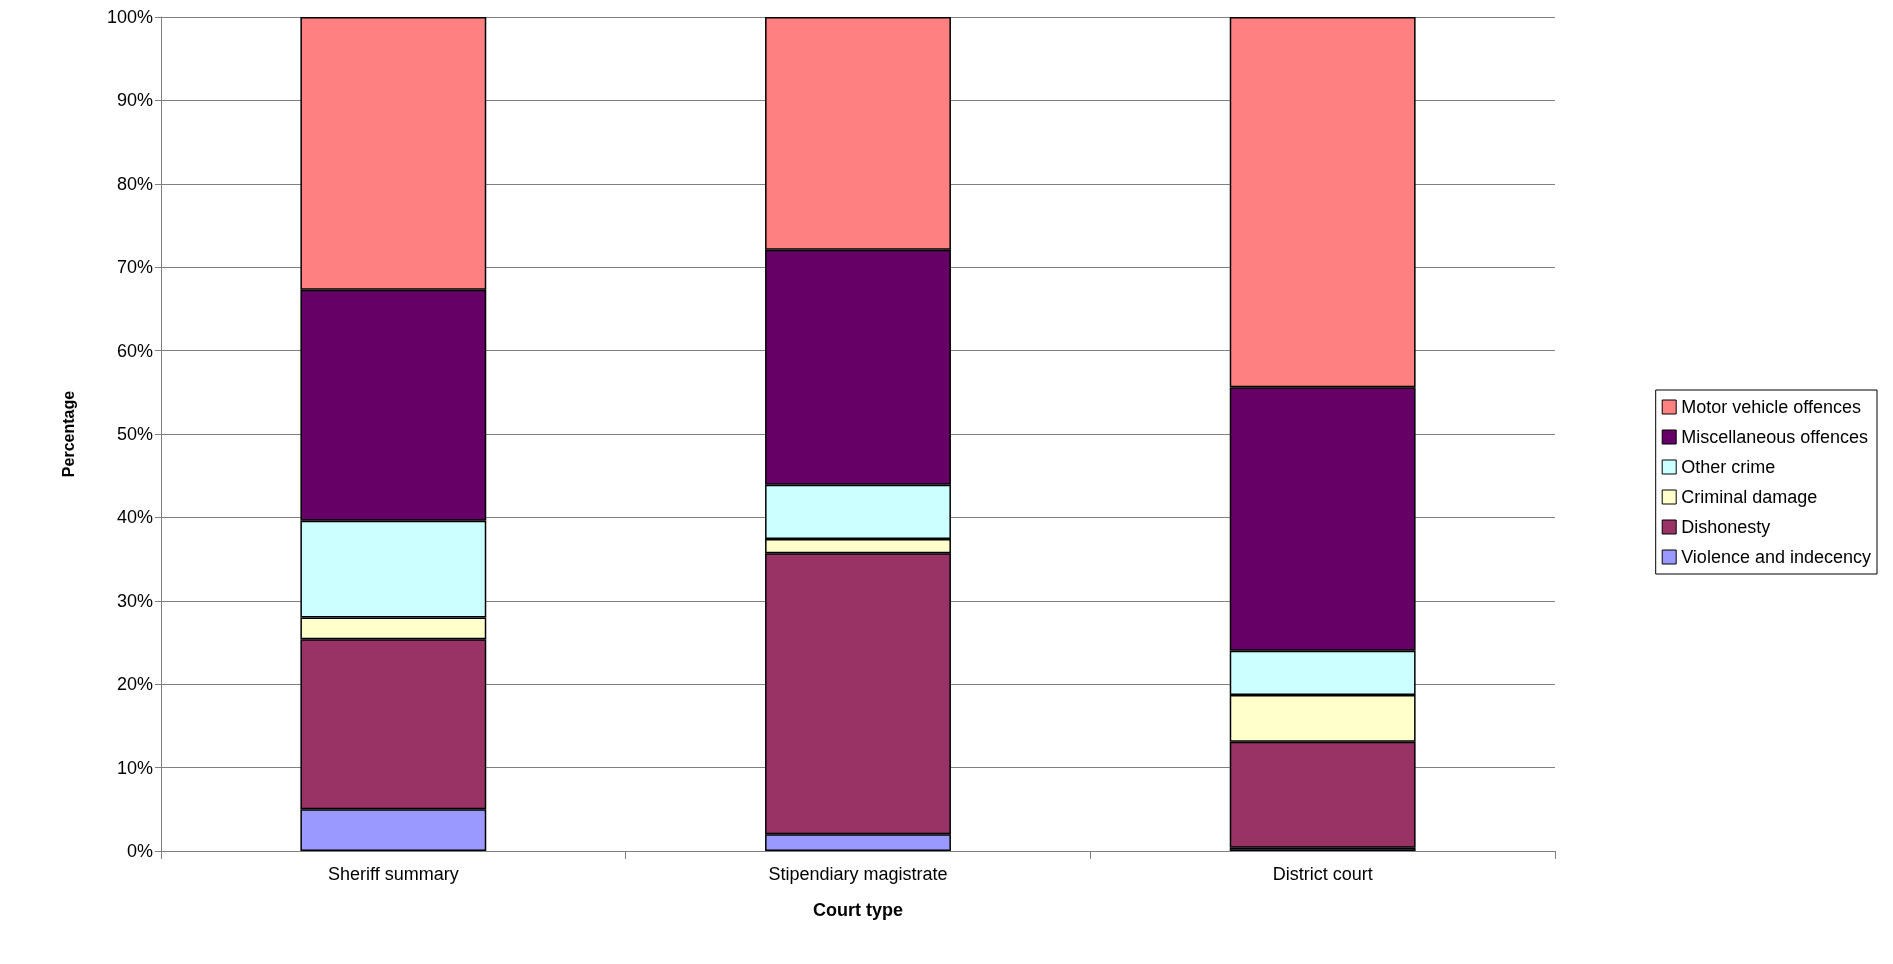 The image size is (1893, 964). I want to click on y-tick-label: 30%, so click(134, 600).